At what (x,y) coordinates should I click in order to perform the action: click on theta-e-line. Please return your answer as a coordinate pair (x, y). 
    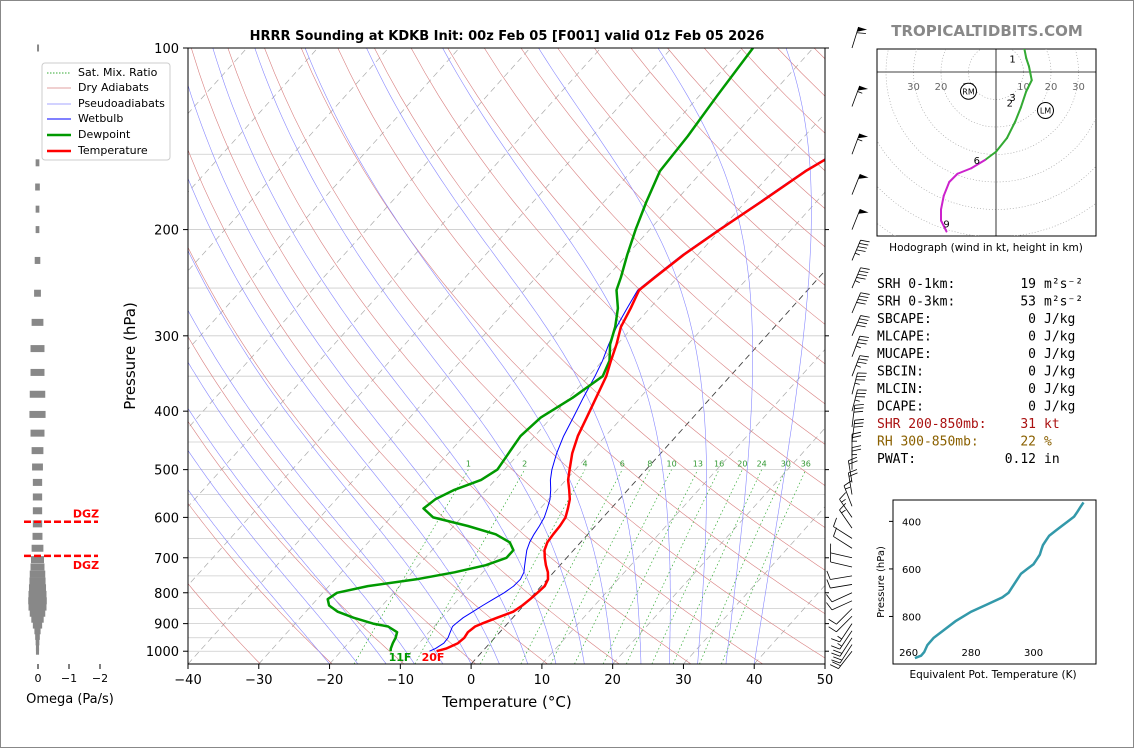
    Looking at the image, I should click on (999, 580).